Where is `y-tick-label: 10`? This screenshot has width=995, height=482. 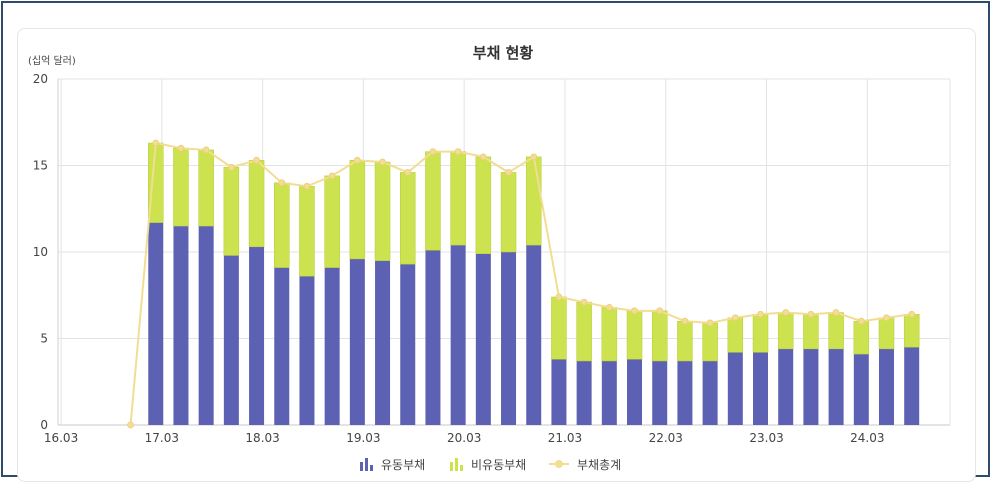 y-tick-label: 10 is located at coordinates (40, 252).